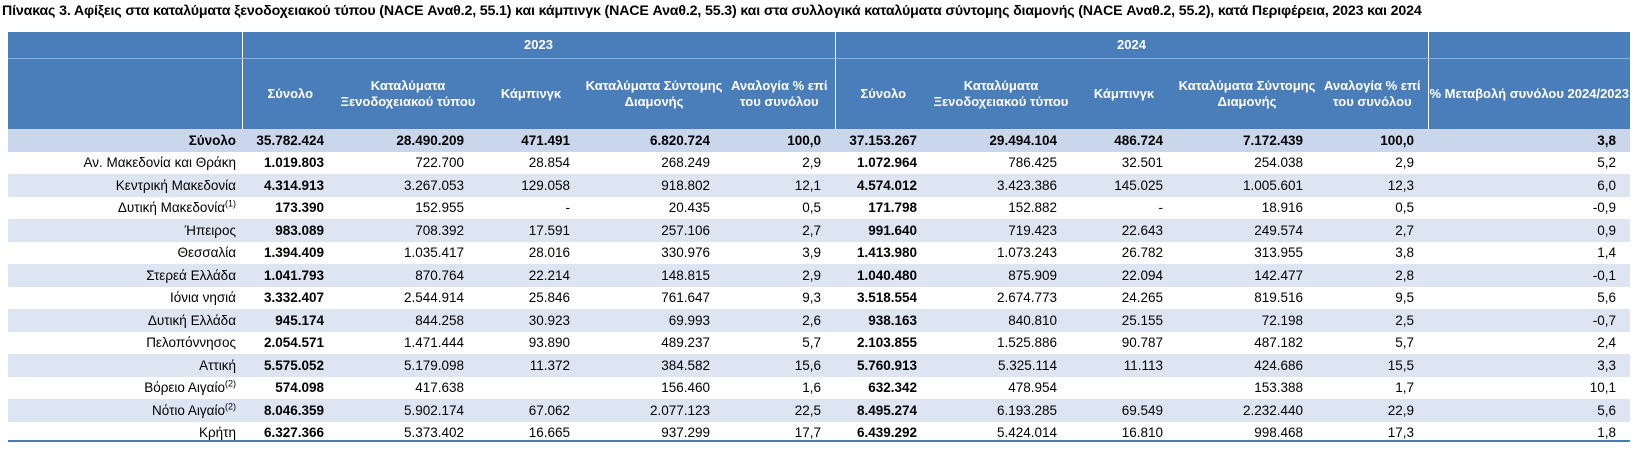  Describe the element at coordinates (654, 275) in the screenshot. I see `cell-value: 148.815` at that location.